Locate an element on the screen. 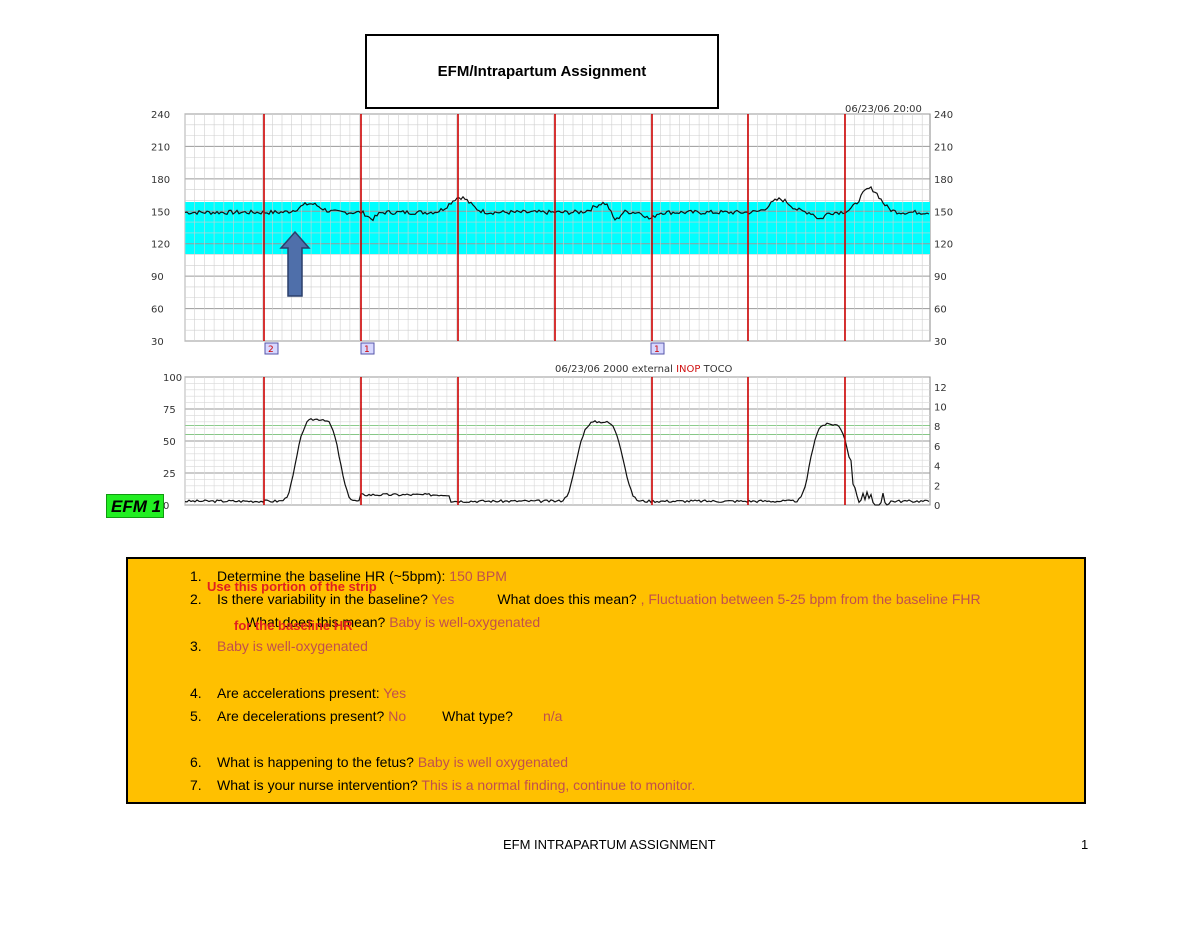  fhr-trace is located at coordinates (557, 203).